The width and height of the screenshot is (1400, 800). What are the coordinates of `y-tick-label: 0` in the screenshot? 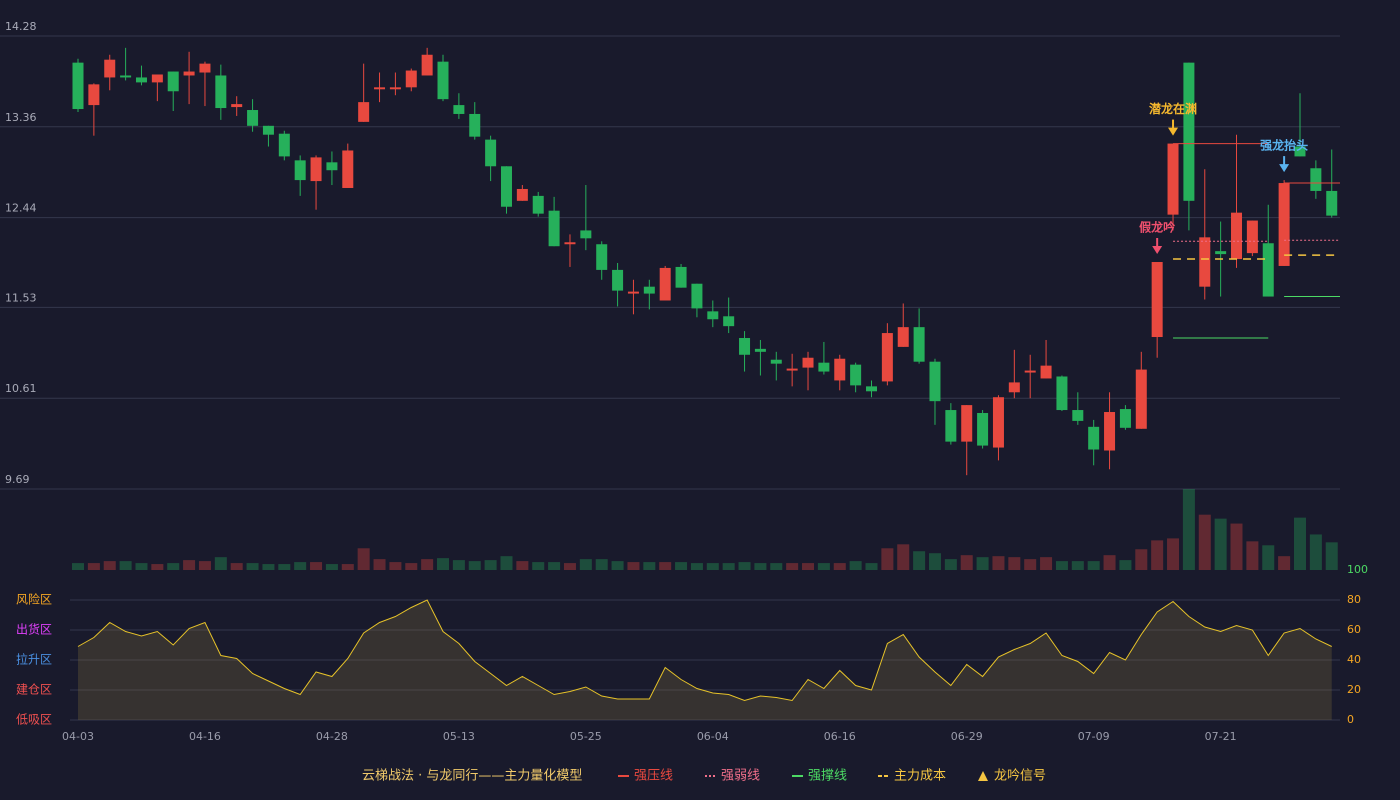 It's located at (1350, 719).